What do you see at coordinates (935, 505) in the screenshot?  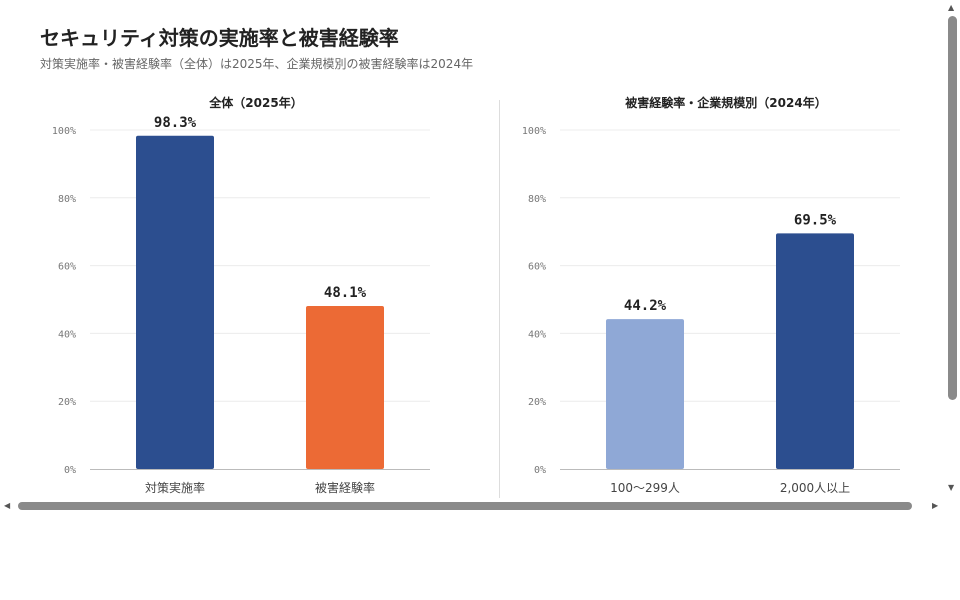 I see `scroll-right-arrow-icon: ▶` at bounding box center [935, 505].